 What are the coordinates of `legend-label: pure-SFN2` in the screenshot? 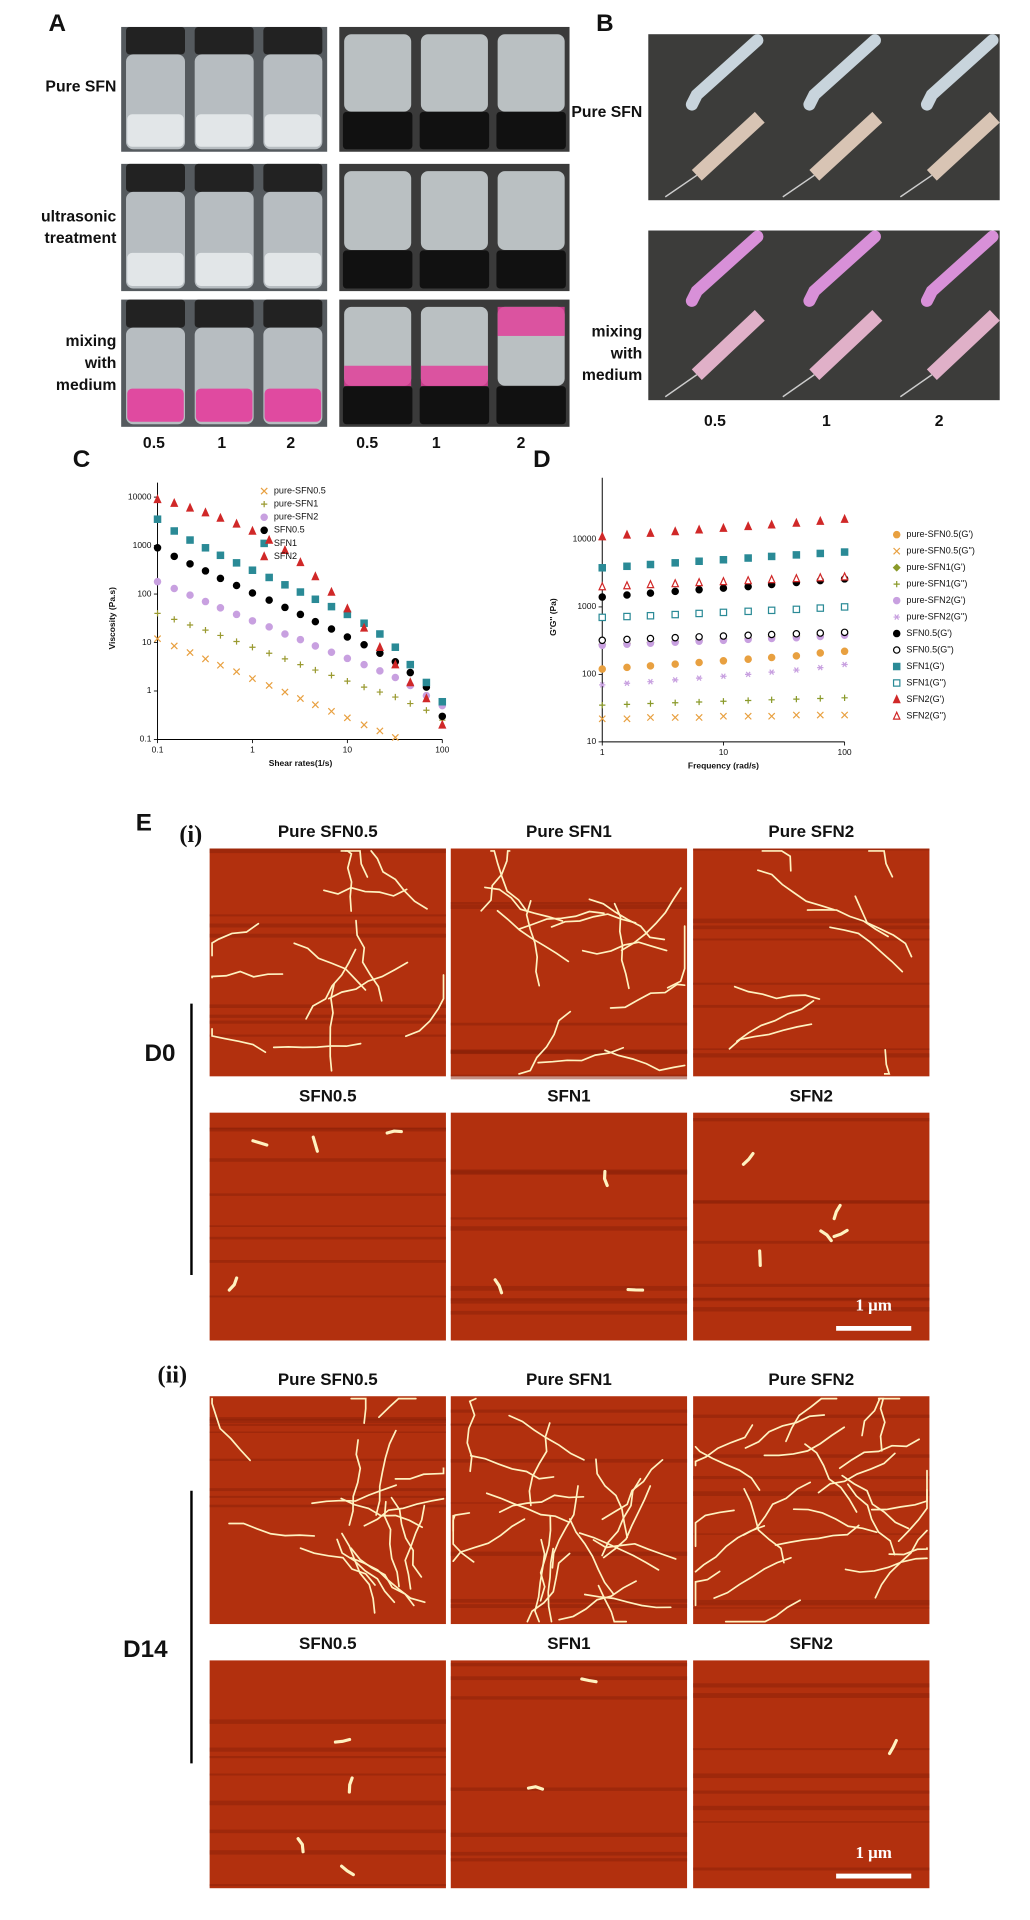 It's located at (296, 517).